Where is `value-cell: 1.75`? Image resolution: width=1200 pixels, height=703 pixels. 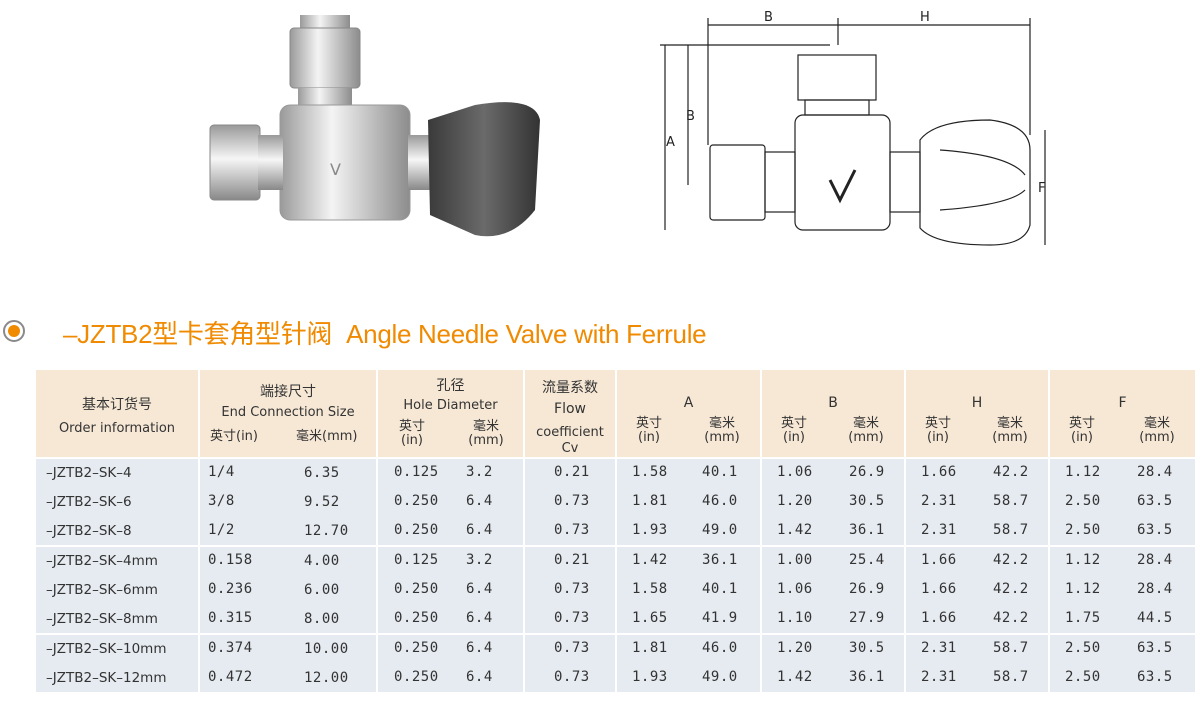 value-cell: 1.75 is located at coordinates (1083, 618).